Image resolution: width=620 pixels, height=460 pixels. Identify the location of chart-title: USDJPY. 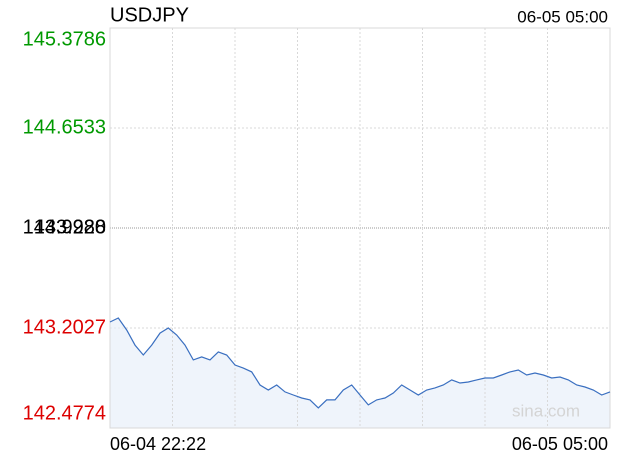
(149, 15).